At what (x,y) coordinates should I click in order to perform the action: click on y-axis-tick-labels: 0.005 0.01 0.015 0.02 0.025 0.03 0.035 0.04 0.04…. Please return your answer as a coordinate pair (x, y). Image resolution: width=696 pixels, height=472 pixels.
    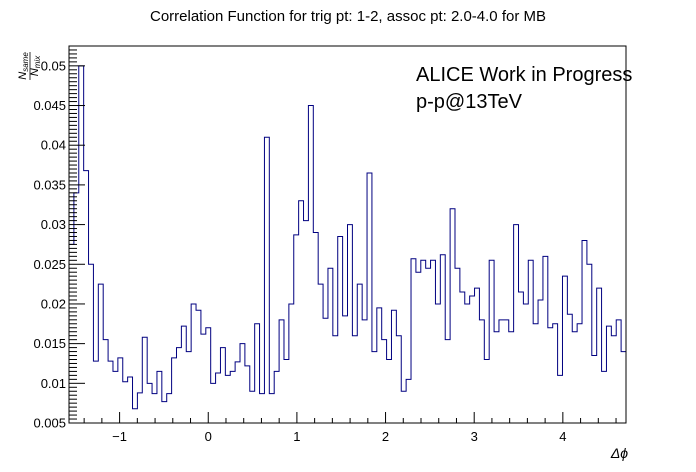
    Looking at the image, I should click on (49, 244).